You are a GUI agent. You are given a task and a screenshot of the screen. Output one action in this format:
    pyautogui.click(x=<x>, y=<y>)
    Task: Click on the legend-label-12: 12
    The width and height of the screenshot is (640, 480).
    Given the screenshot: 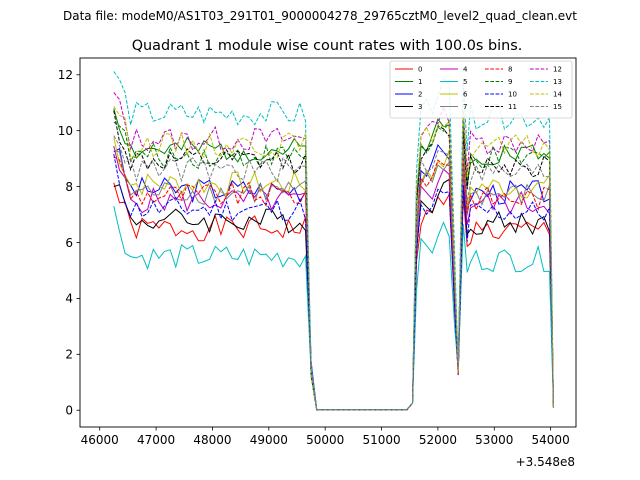 What is the action you would take?
    pyautogui.click(x=557, y=70)
    